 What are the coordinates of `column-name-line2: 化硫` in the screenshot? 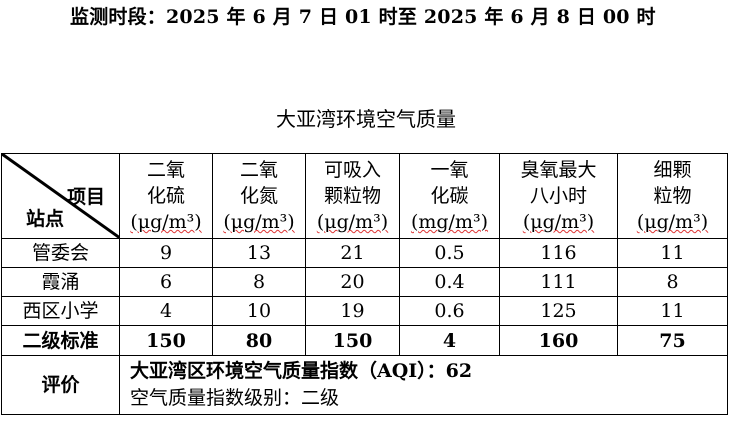 It's located at (165, 196).